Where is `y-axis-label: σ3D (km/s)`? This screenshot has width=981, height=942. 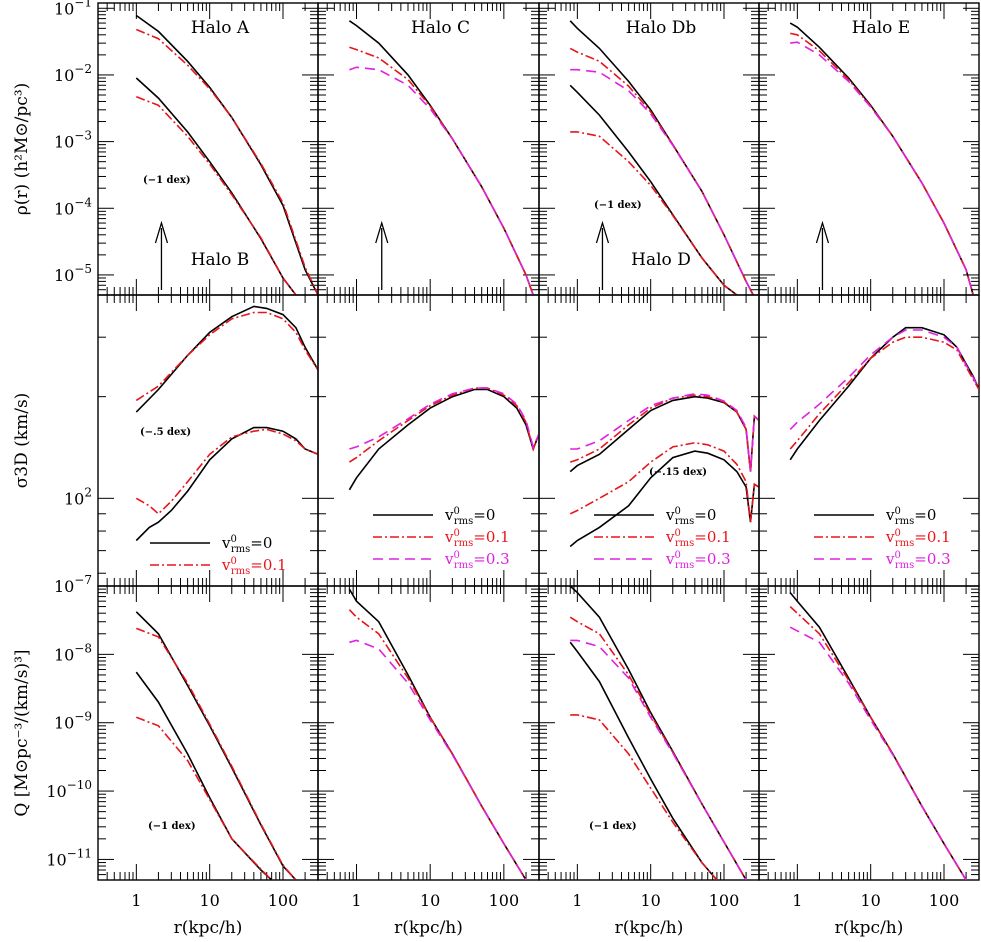 y-axis-label: σ3D (km/s) is located at coordinates (22, 441).